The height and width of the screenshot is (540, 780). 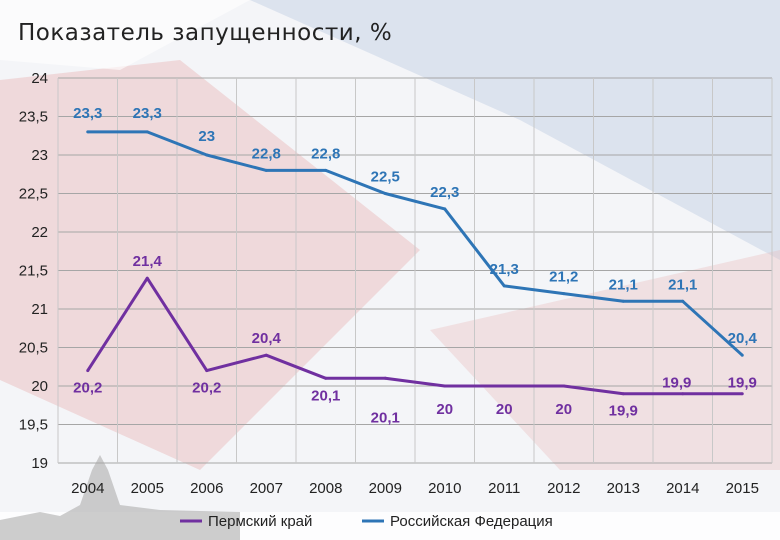 What do you see at coordinates (39, 78) in the screenshot?
I see `y-tick-label: 24` at bounding box center [39, 78].